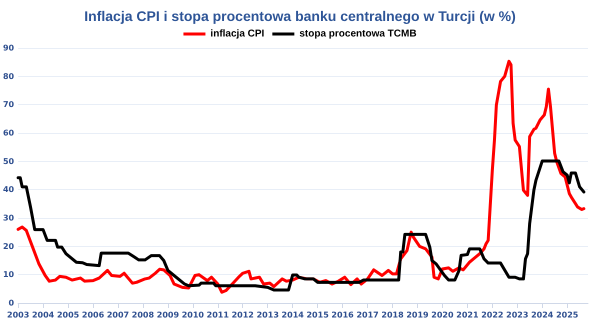 The height and width of the screenshot is (325, 600). What do you see at coordinates (8, 275) in the screenshot?
I see `y-tick-label: 10` at bounding box center [8, 275].